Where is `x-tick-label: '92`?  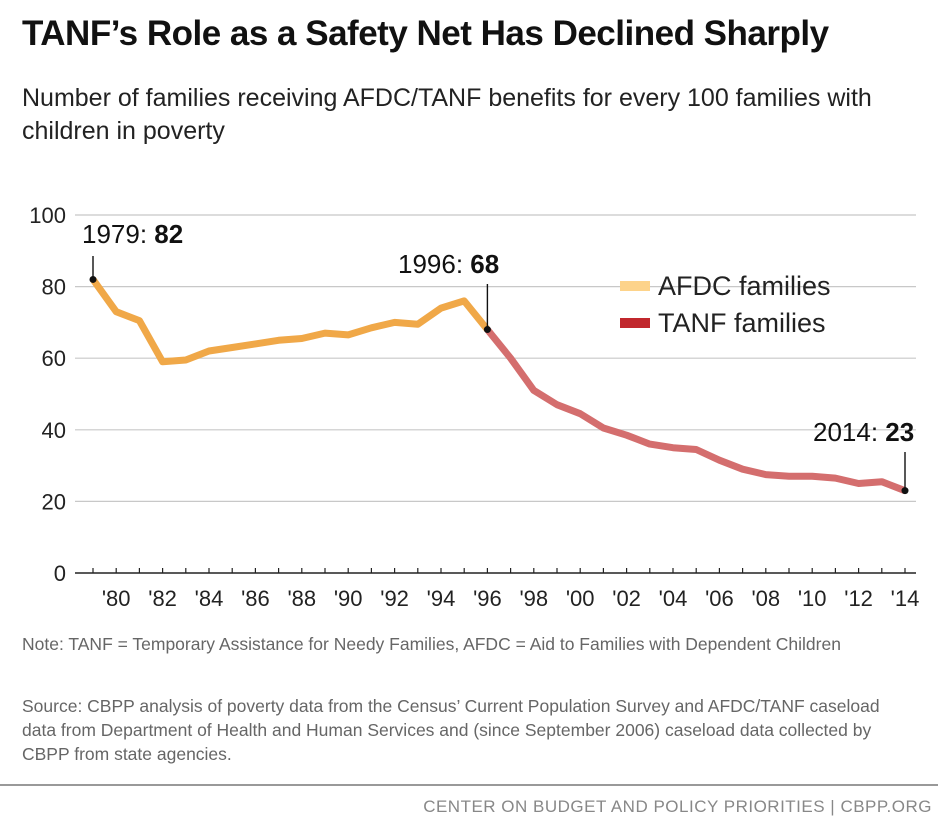
x-tick-label: '92 is located at coordinates (394, 598).